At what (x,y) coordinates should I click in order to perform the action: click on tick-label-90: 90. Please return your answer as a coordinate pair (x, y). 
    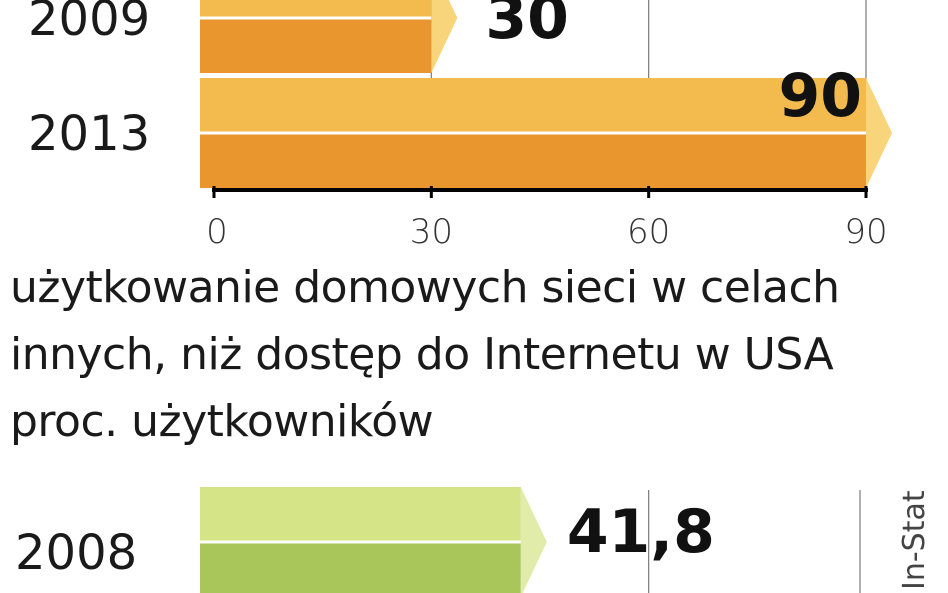
    Looking at the image, I should click on (865, 232).